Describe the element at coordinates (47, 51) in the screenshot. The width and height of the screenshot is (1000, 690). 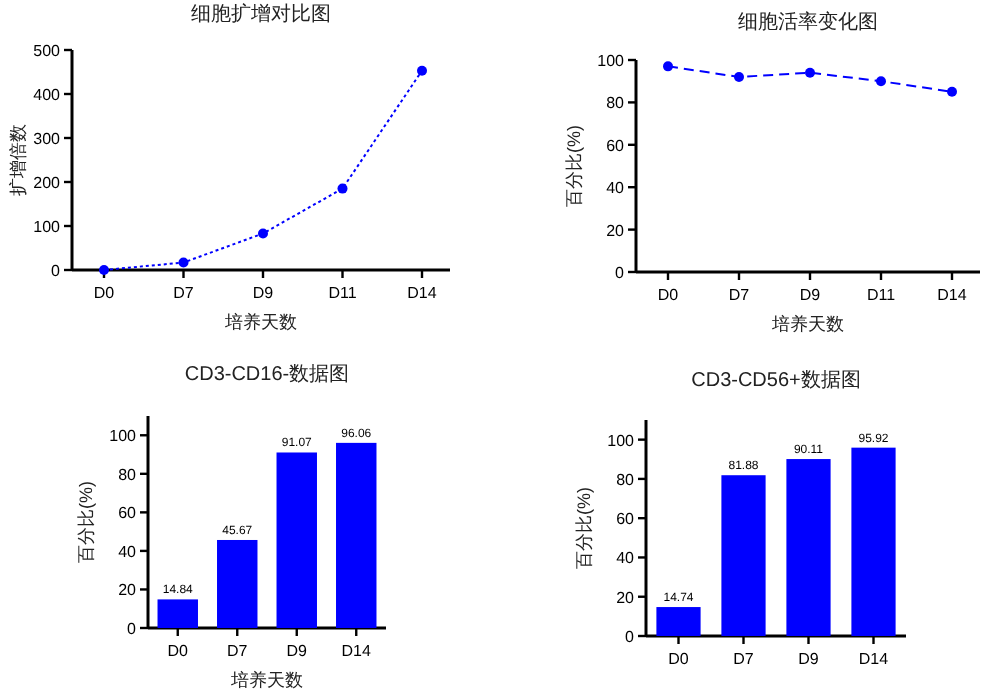
I see `y-tick-label: 500` at that location.